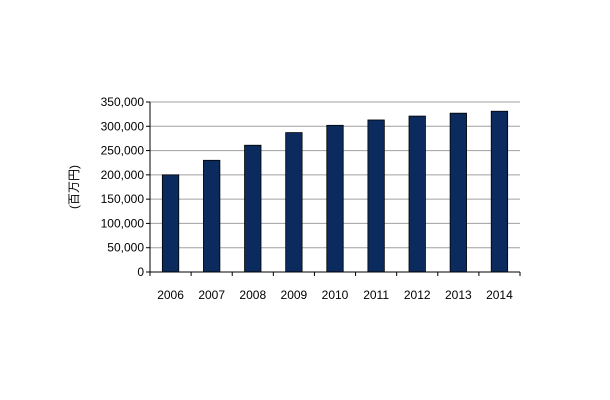 The width and height of the screenshot is (610, 400). Describe the element at coordinates (417, 194) in the screenshot. I see `bar-2012` at that location.